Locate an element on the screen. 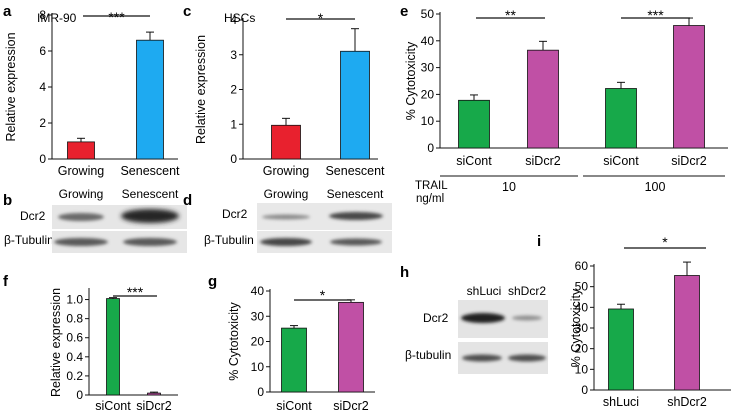  chart-g-tick-label: 0 is located at coordinates (260, 392).